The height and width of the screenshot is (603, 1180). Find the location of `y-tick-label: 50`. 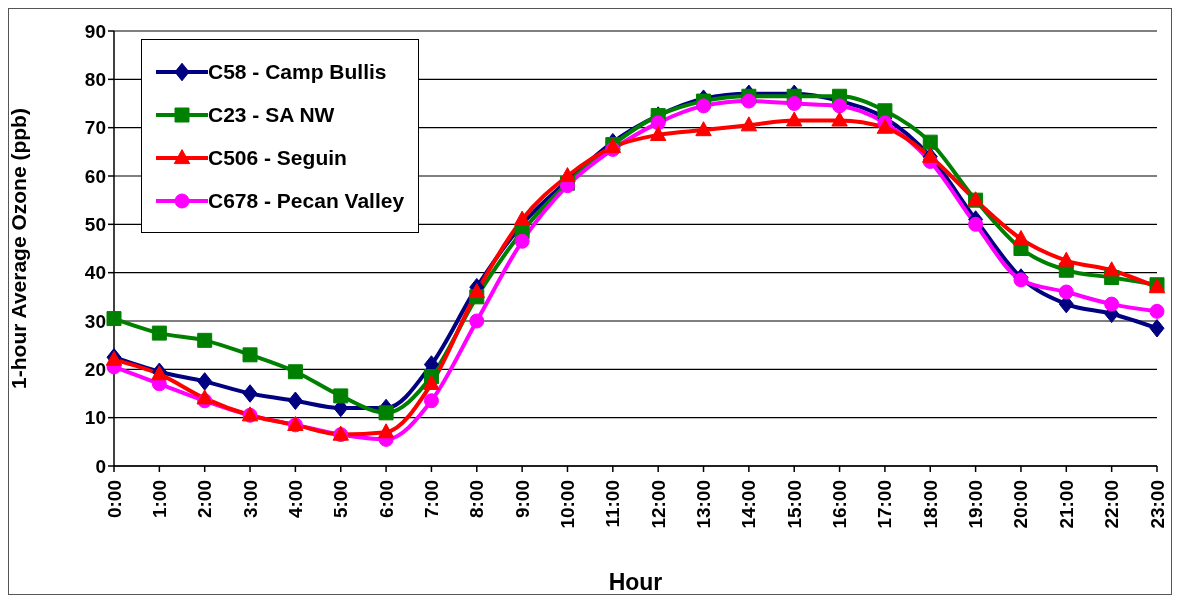

y-tick-label: 50 is located at coordinates (95, 225).